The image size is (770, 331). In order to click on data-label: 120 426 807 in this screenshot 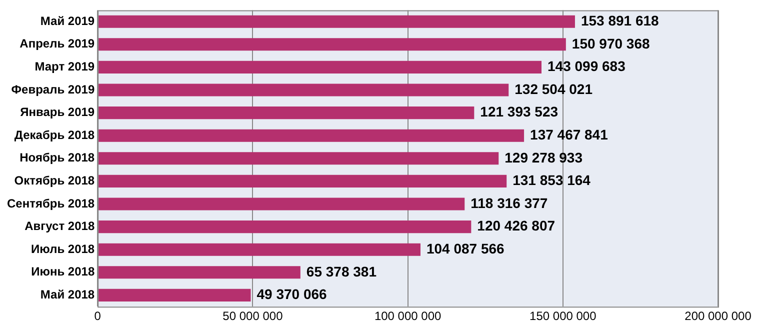, I will do `click(516, 226)`.